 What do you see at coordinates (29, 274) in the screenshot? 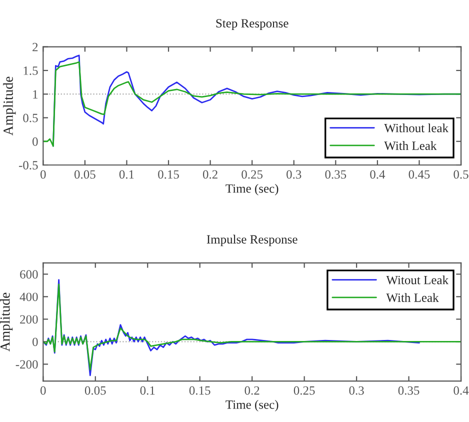
I see `y-tick-label: 600` at bounding box center [29, 274].